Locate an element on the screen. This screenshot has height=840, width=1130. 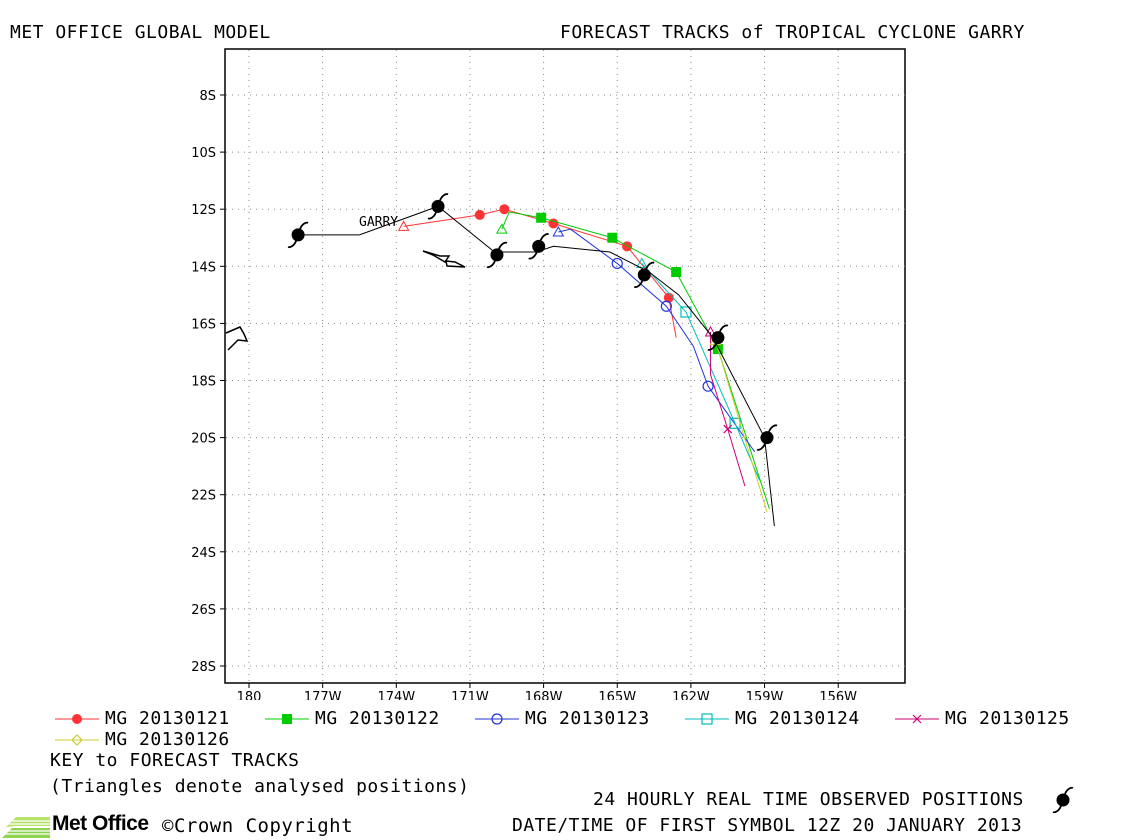
lon-tick-label: 165W is located at coordinates (617, 695).